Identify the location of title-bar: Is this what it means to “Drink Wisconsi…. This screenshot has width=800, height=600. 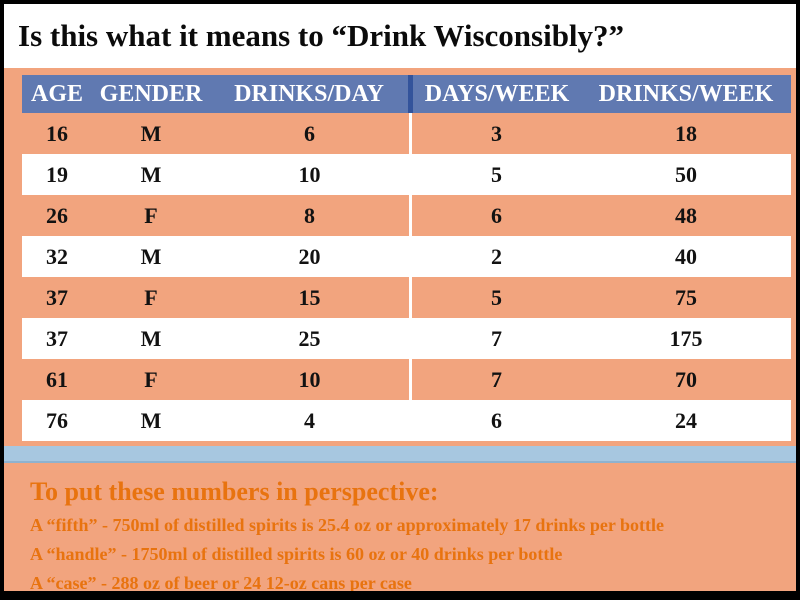
(400, 36).